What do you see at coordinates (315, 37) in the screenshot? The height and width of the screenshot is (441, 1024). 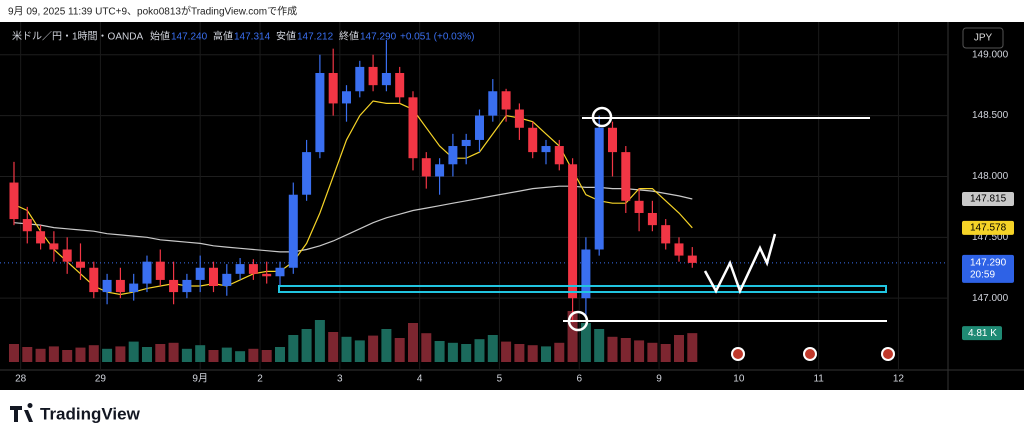 I see `legend-value: 147.212` at bounding box center [315, 37].